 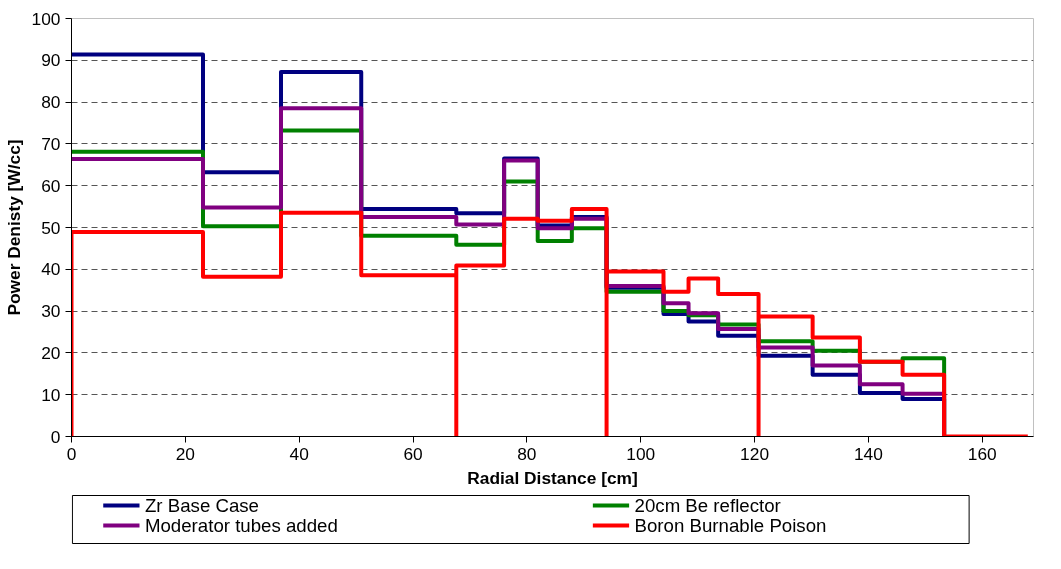 I want to click on y-tick-label: 30, so click(x=51, y=311).